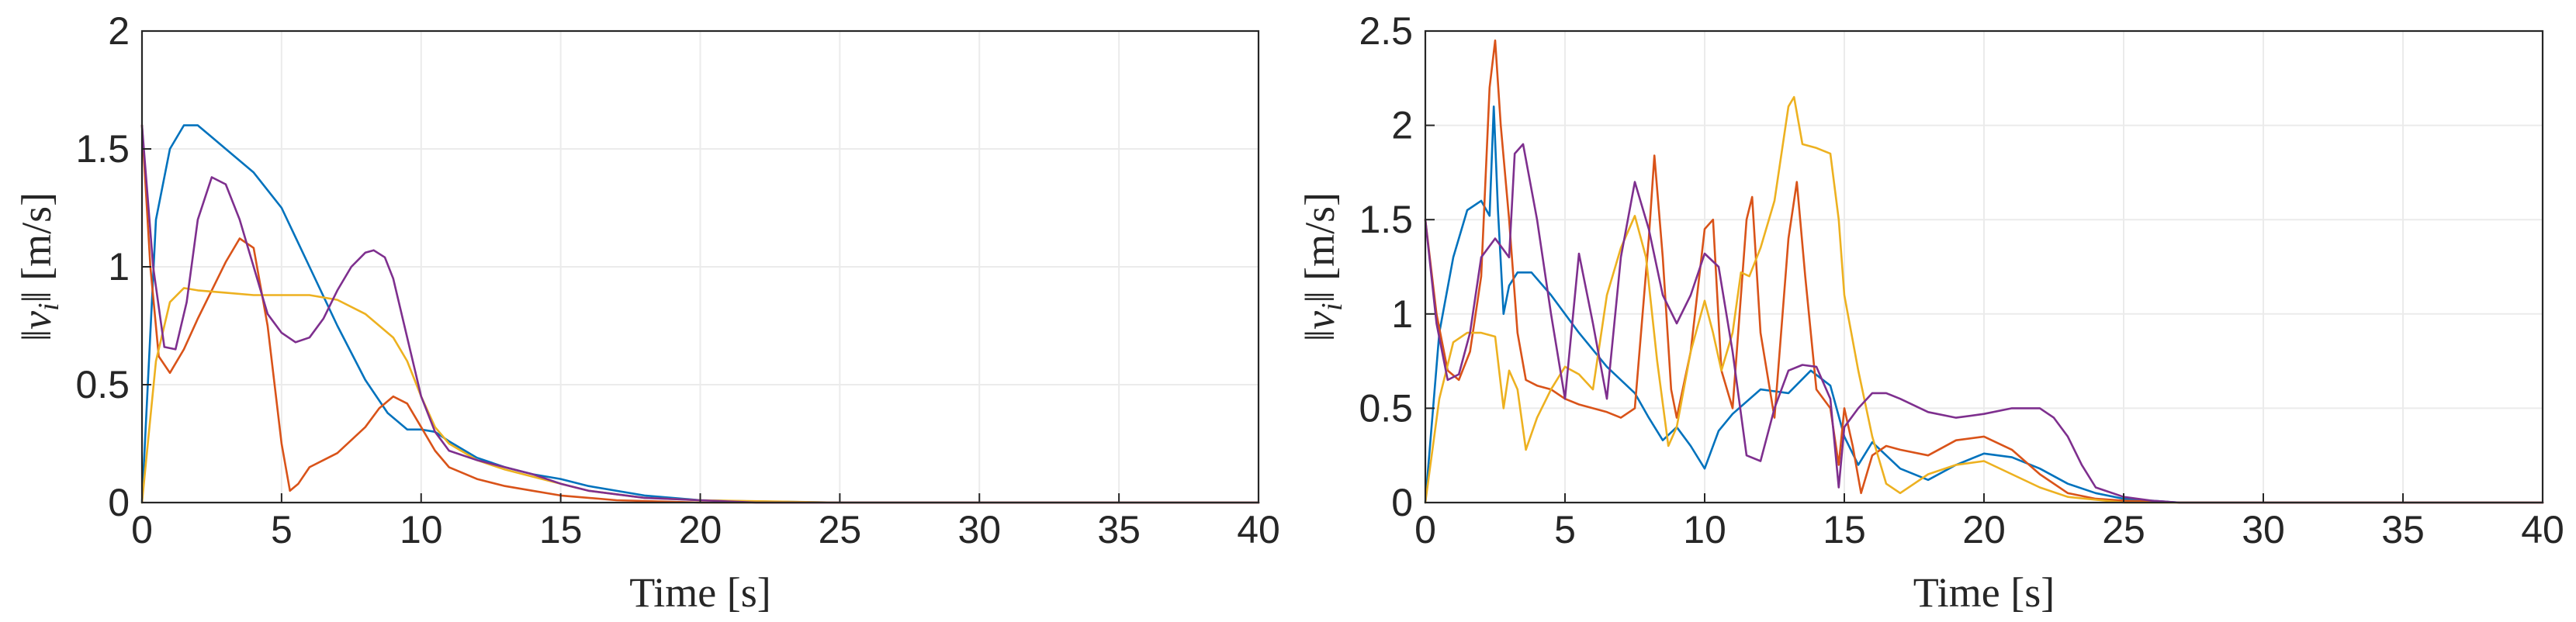 The width and height of the screenshot is (2576, 622). I want to click on right-y-tick-label: 0.5, so click(1386, 408).